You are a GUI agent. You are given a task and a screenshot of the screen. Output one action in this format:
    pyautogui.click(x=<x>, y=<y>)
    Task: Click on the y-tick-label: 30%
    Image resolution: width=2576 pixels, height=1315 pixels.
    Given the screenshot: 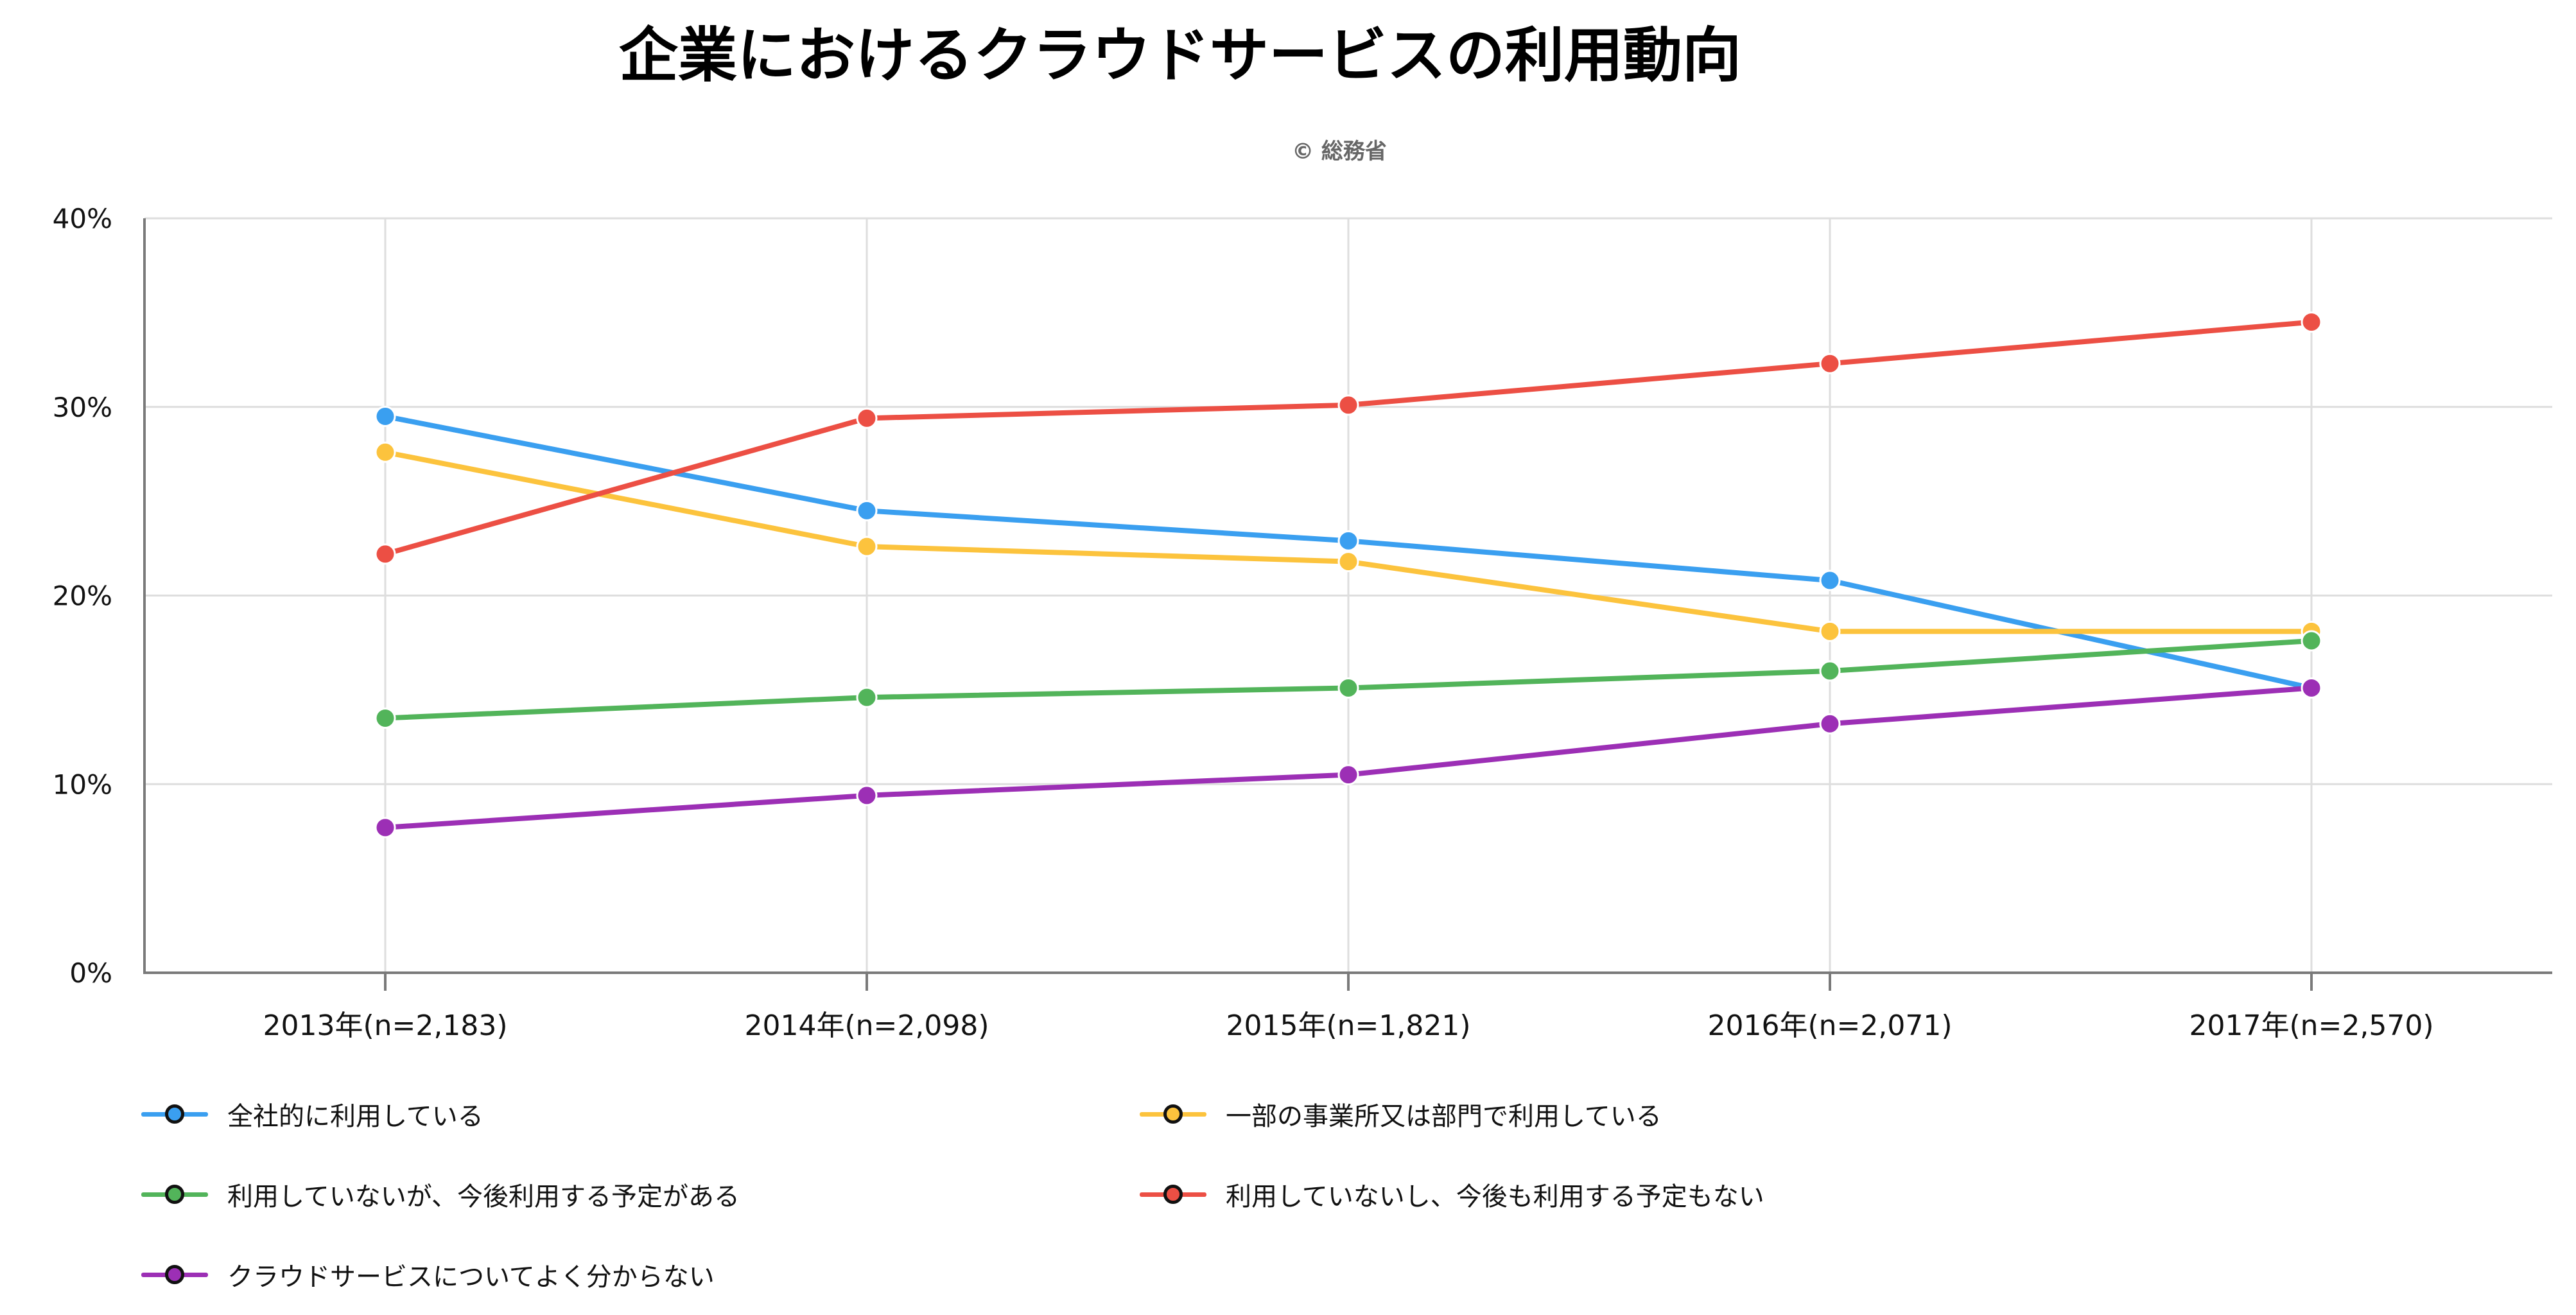 What is the action you would take?
    pyautogui.click(x=82, y=407)
    